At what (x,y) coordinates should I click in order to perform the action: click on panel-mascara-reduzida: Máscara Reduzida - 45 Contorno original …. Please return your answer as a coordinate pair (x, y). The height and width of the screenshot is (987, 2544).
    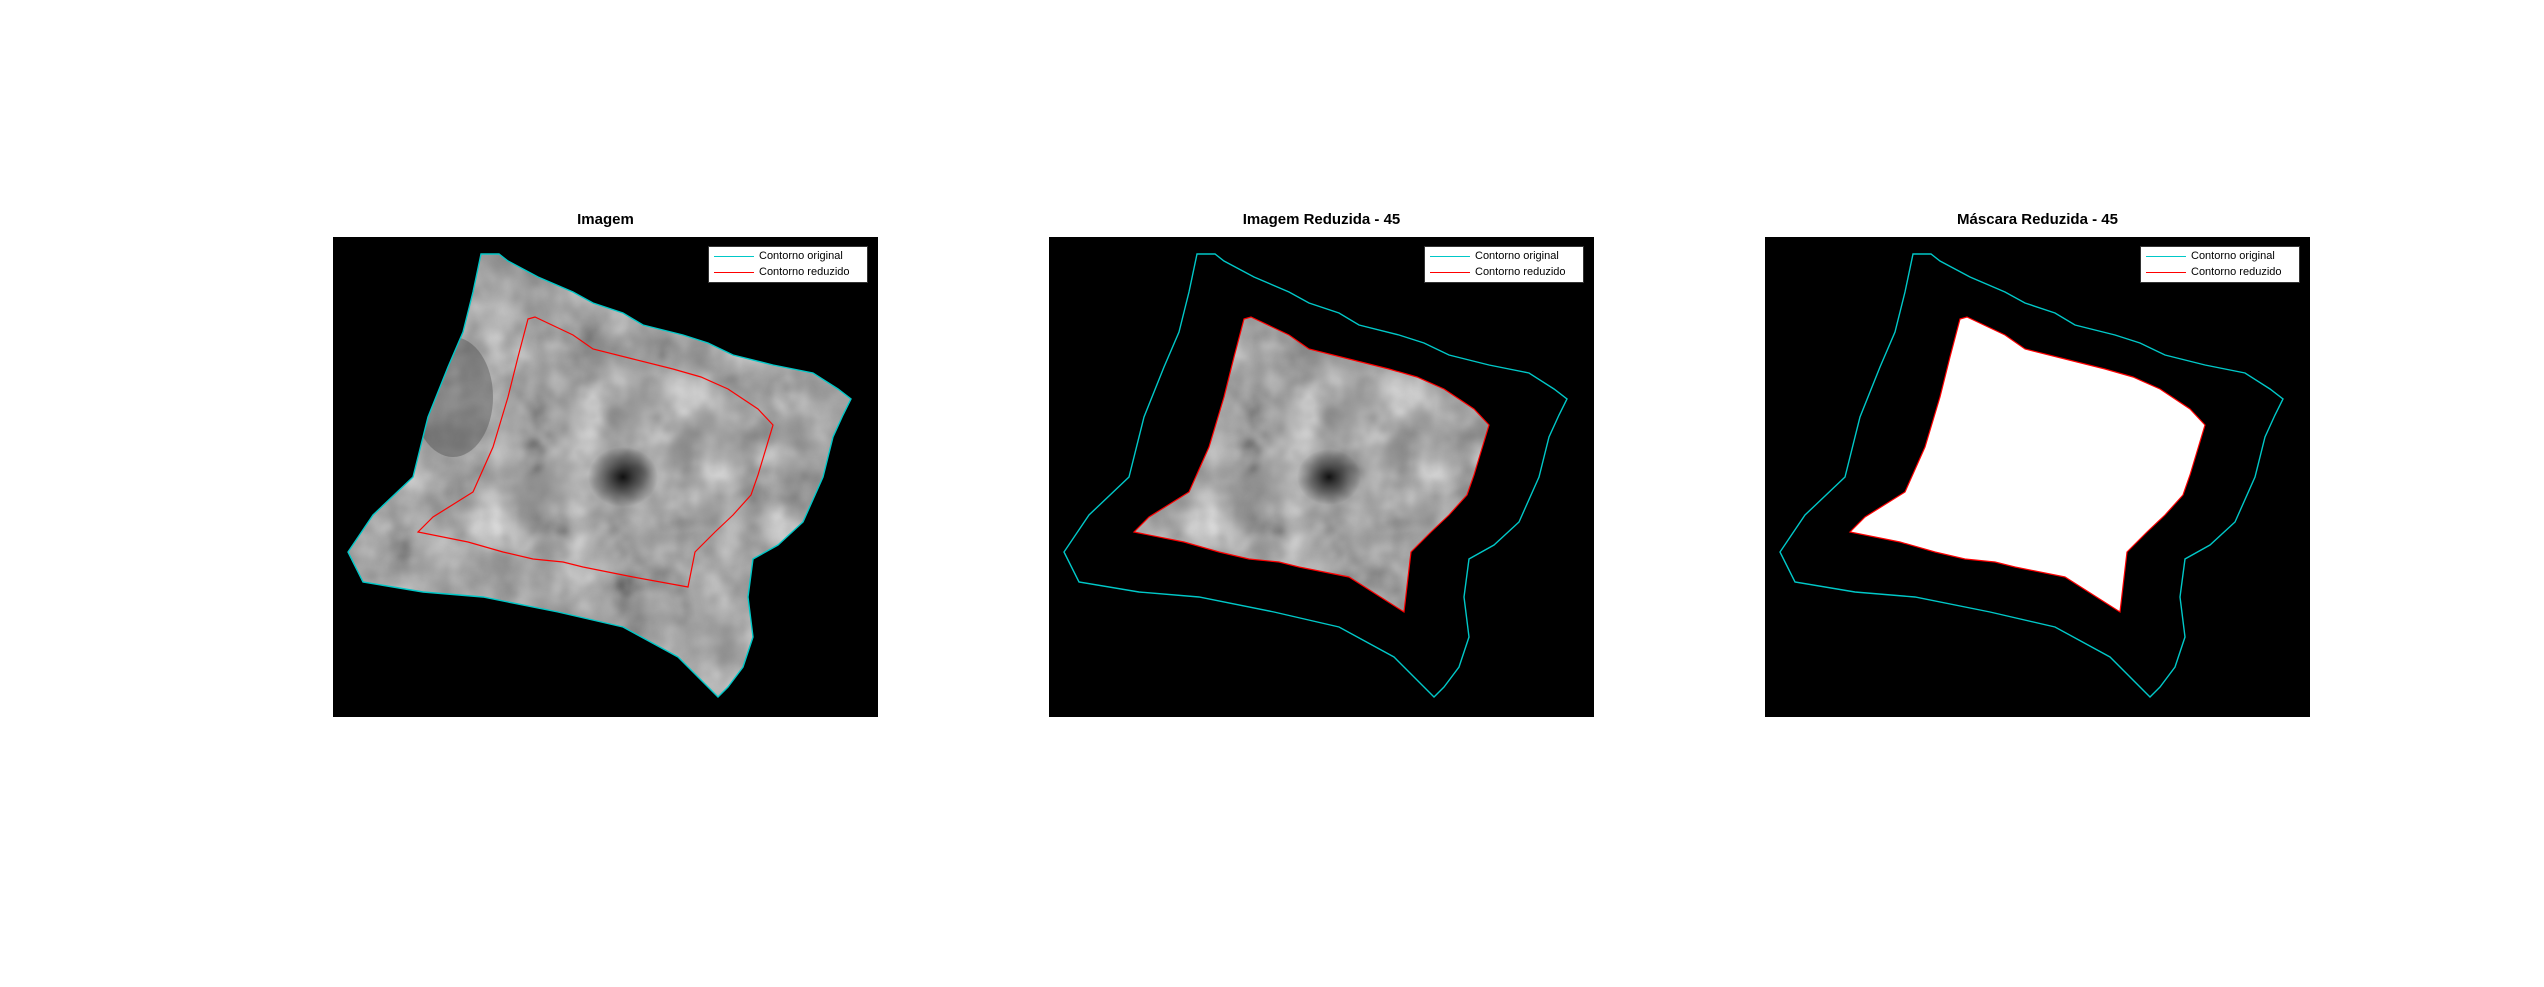
    Looking at the image, I should click on (2037, 463).